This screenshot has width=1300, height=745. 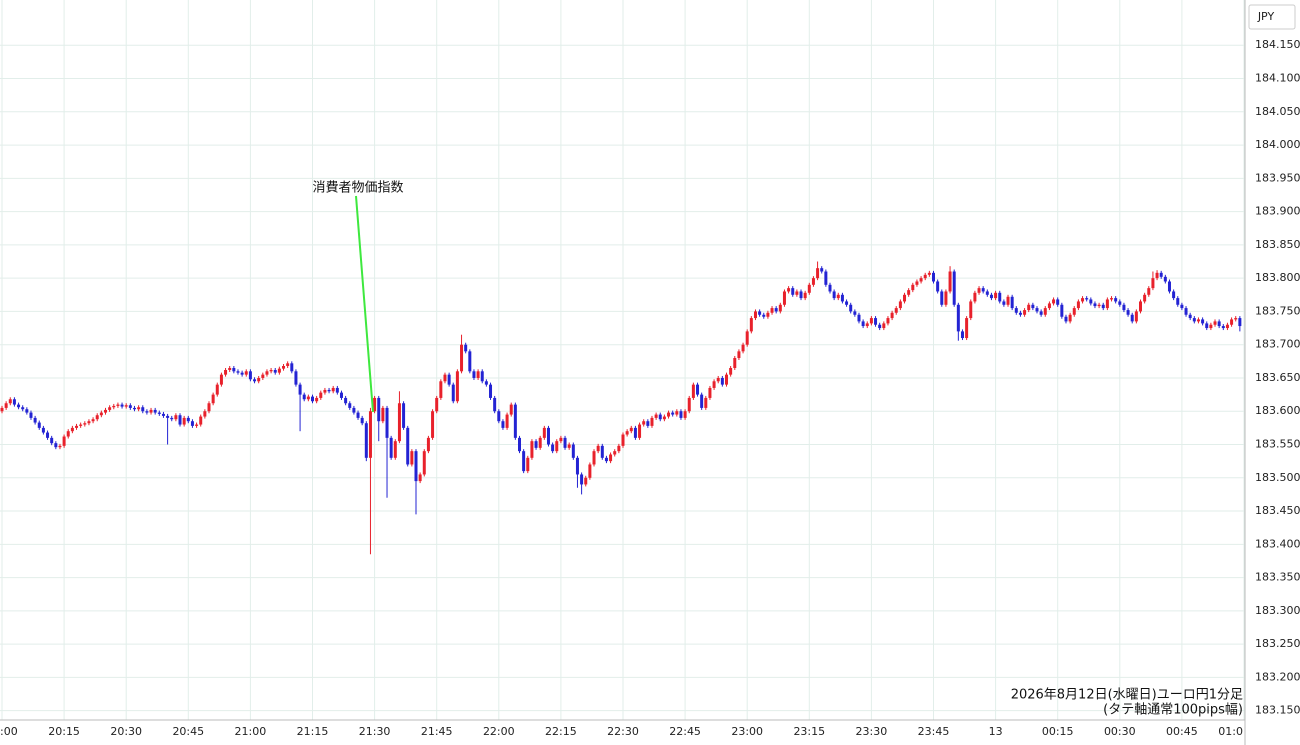 I want to click on y-tick-label: 184.100, so click(x=1277, y=78).